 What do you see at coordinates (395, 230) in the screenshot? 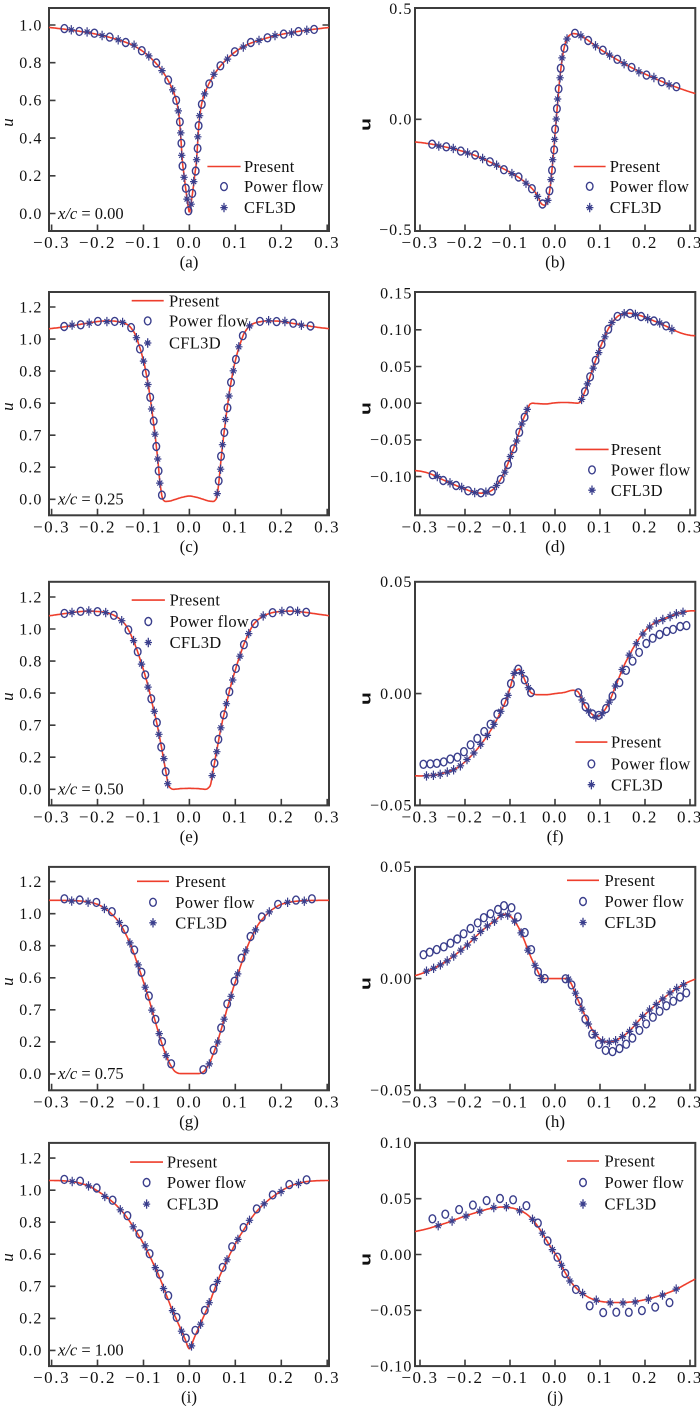
I see `svg-text: −0.5` at bounding box center [395, 230].